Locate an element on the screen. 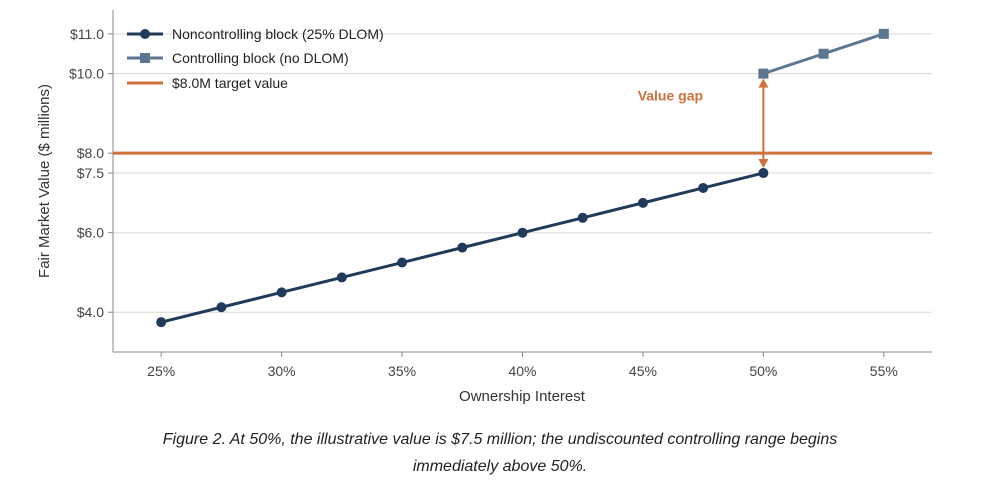 This screenshot has width=1000, height=490. legend-item-noncontrolling: Noncontrolling block (25% DLOM) is located at coordinates (255, 34).